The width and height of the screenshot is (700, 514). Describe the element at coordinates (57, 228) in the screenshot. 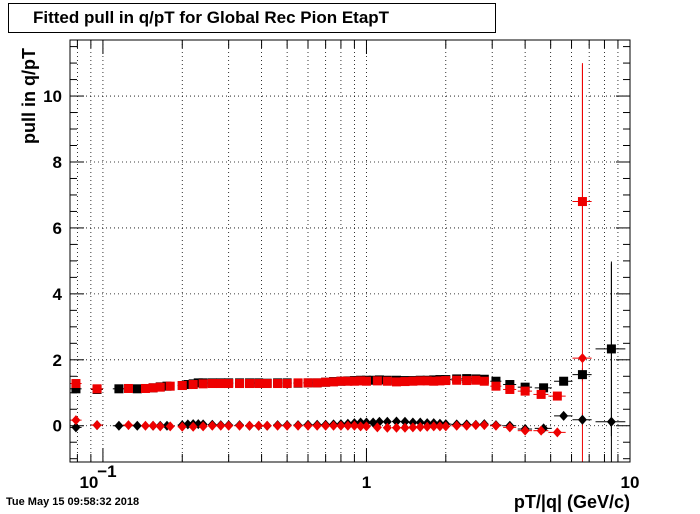

I see `y-tick-label: 6` at that location.